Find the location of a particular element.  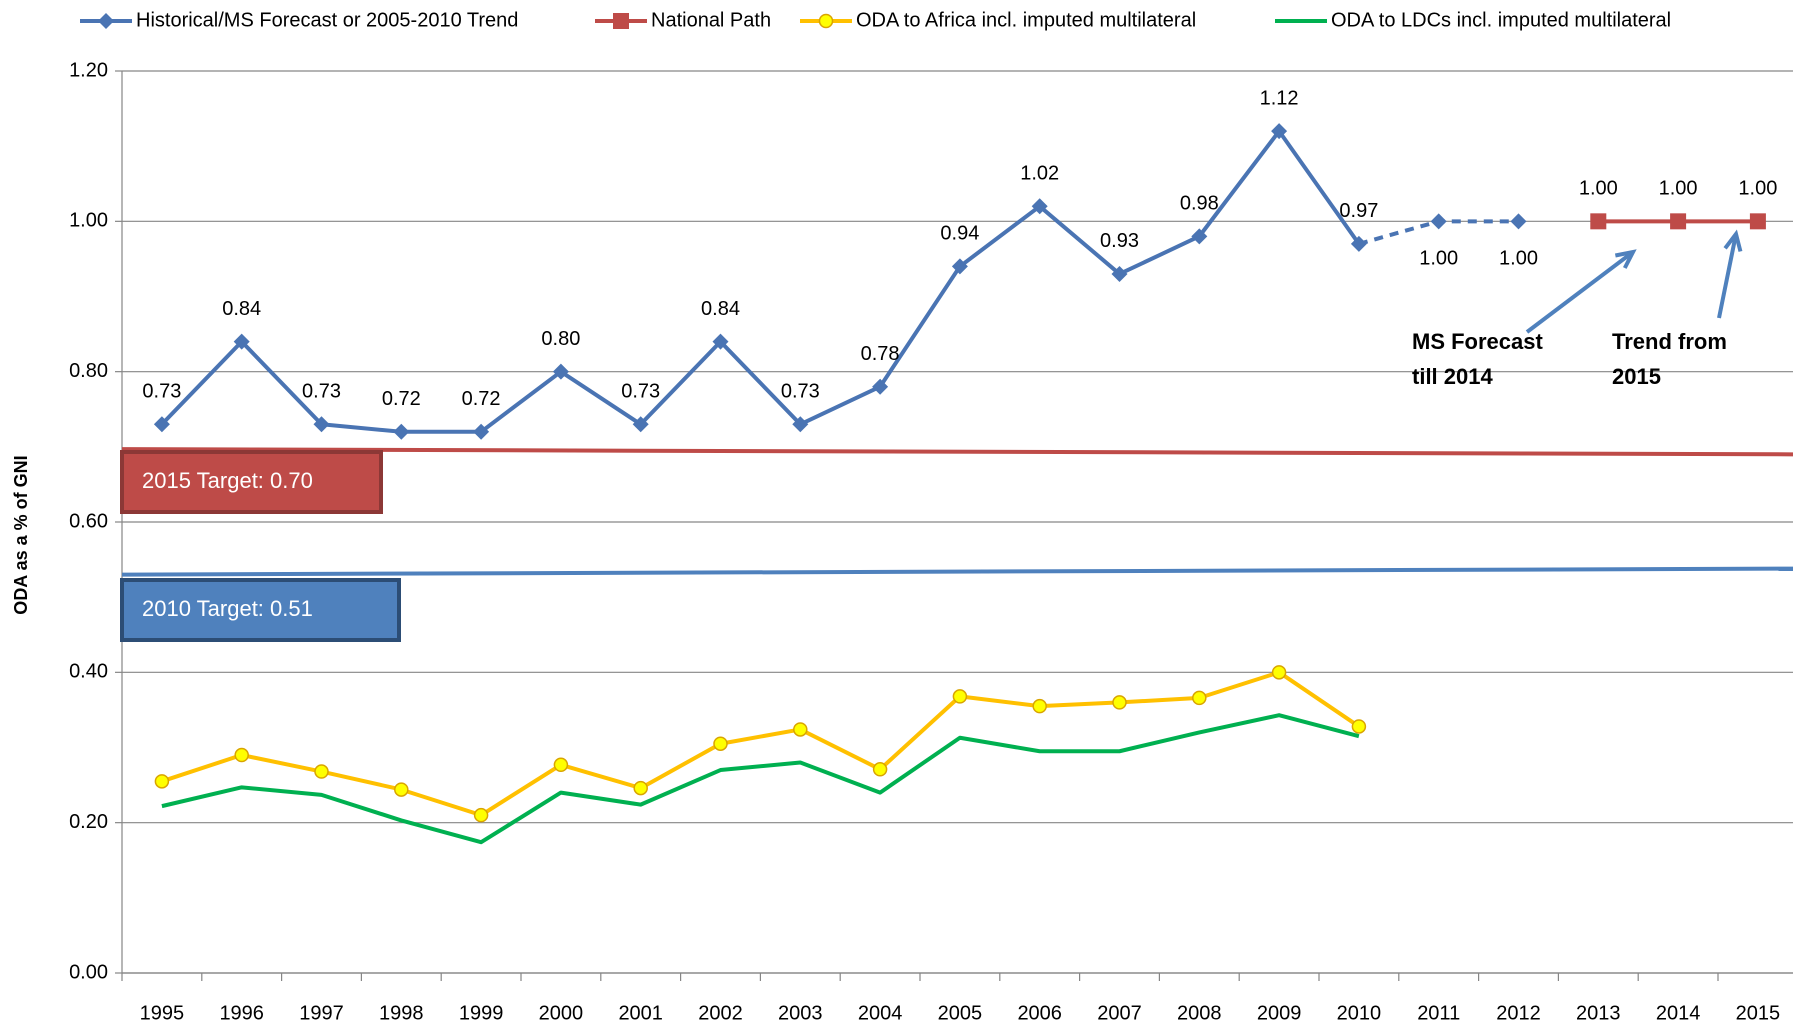

y-tick-label: 0.00 is located at coordinates (88, 972).